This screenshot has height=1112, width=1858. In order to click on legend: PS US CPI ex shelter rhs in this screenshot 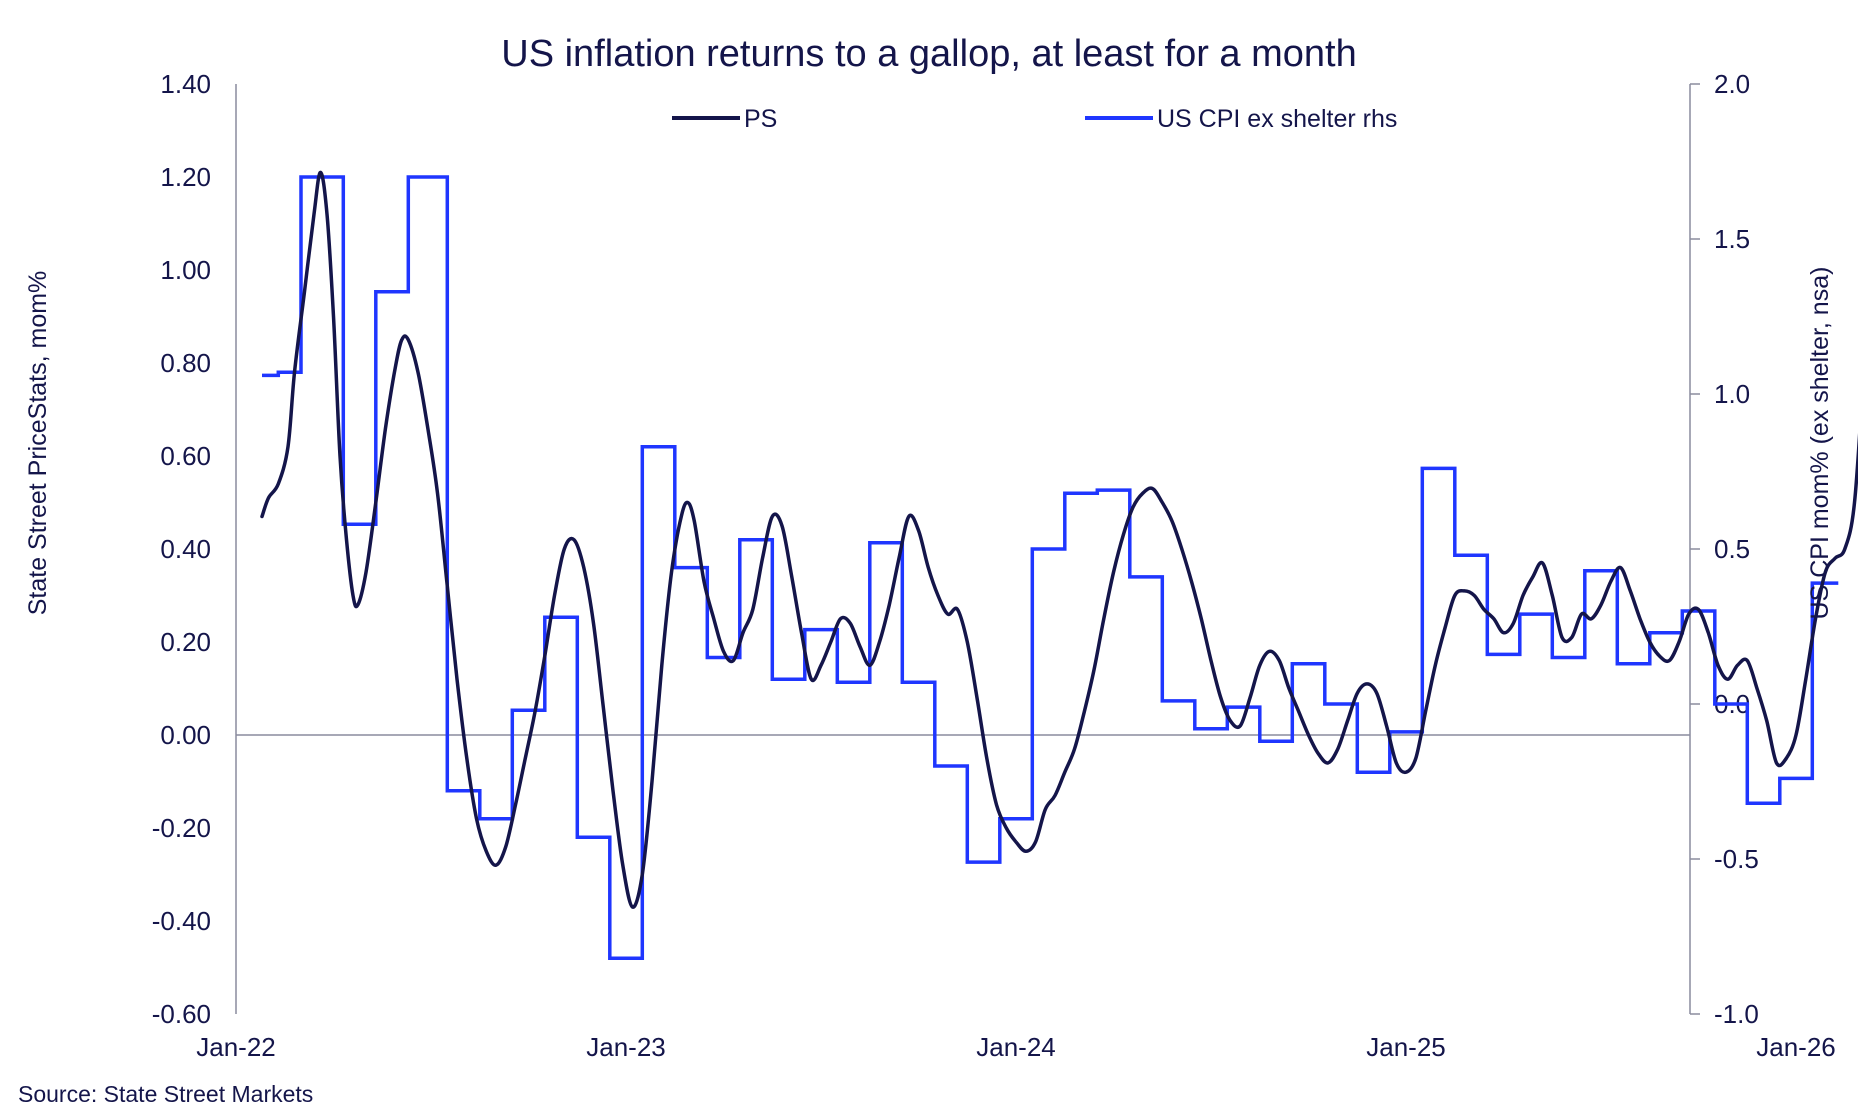, I will do `click(1034, 119)`.